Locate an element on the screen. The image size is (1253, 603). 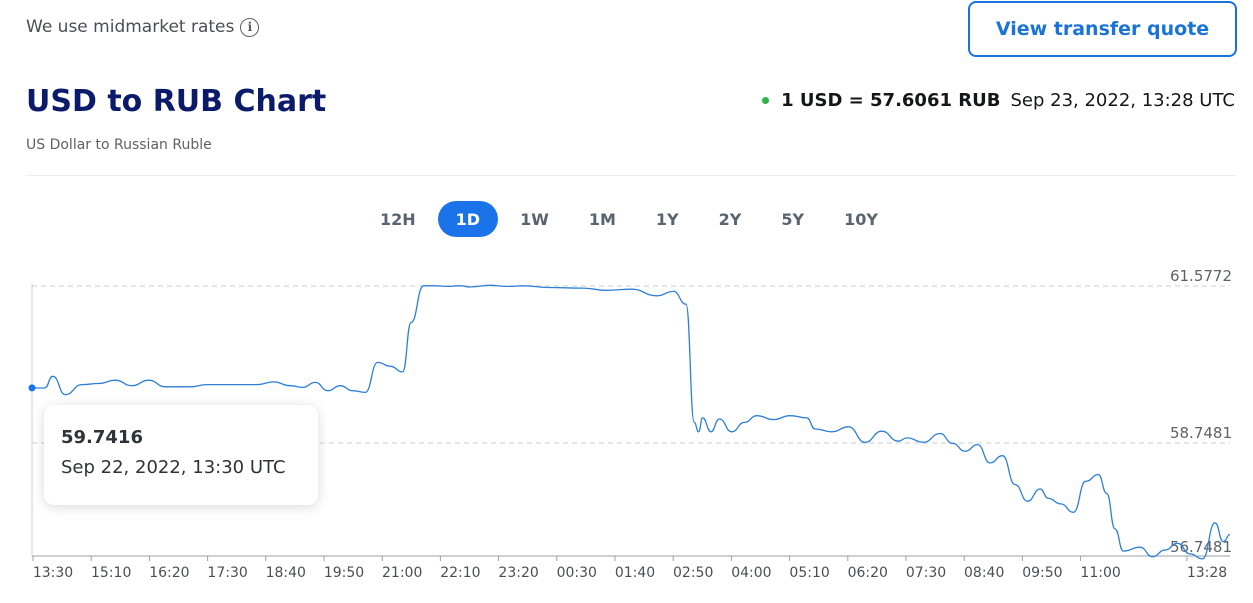
live-indicator-dot is located at coordinates (766, 100).